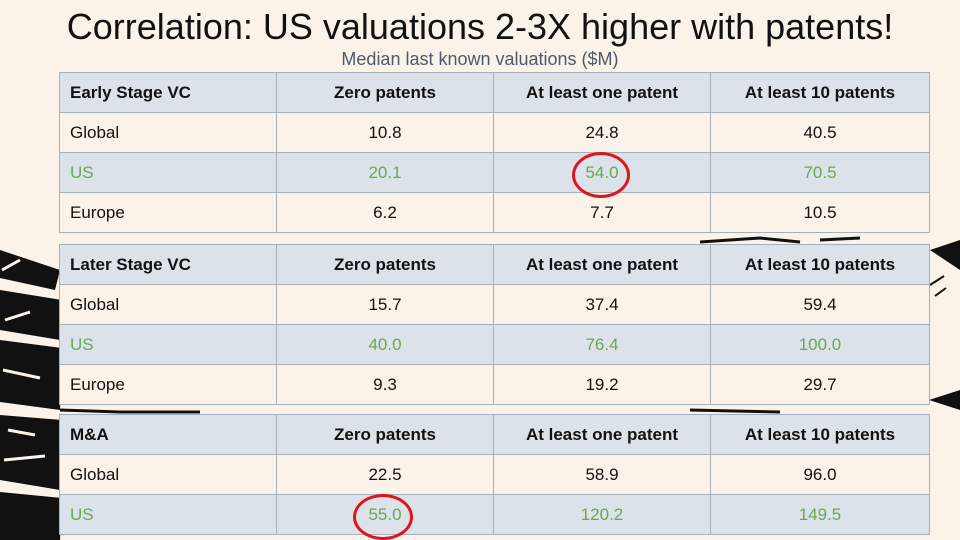 The image size is (960, 540). Describe the element at coordinates (602, 514) in the screenshot. I see `table-cell: 120.2` at that location.